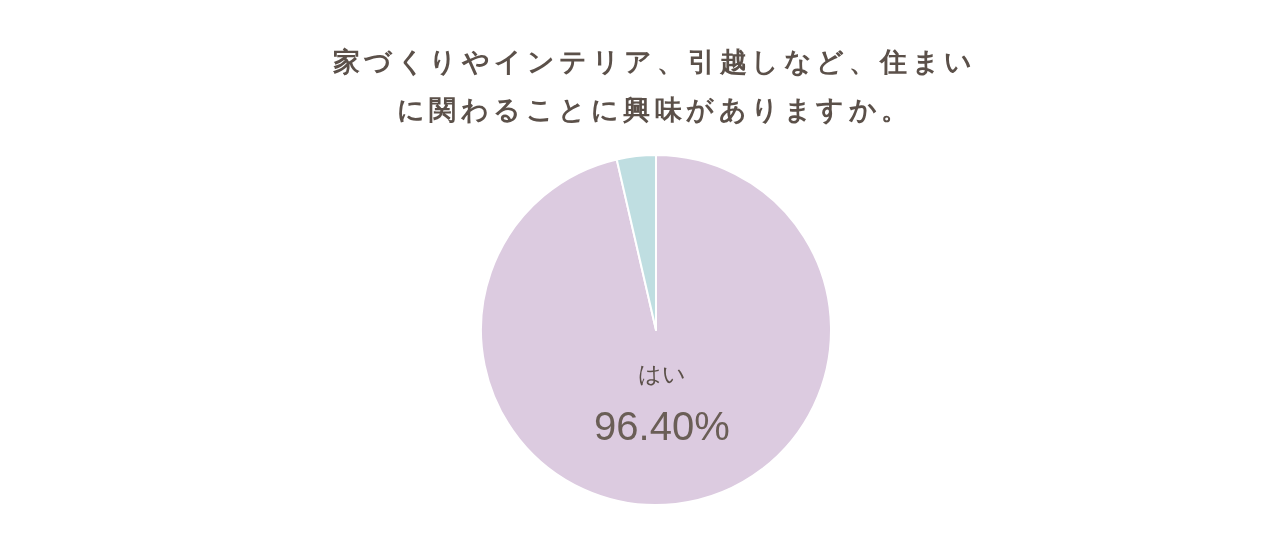 The image size is (1280, 555). What do you see at coordinates (654, 86) in the screenshot?
I see `chart-title: 家づくりやインテリア、引越しなど、住まいに関わることに興味がありますか。` at bounding box center [654, 86].